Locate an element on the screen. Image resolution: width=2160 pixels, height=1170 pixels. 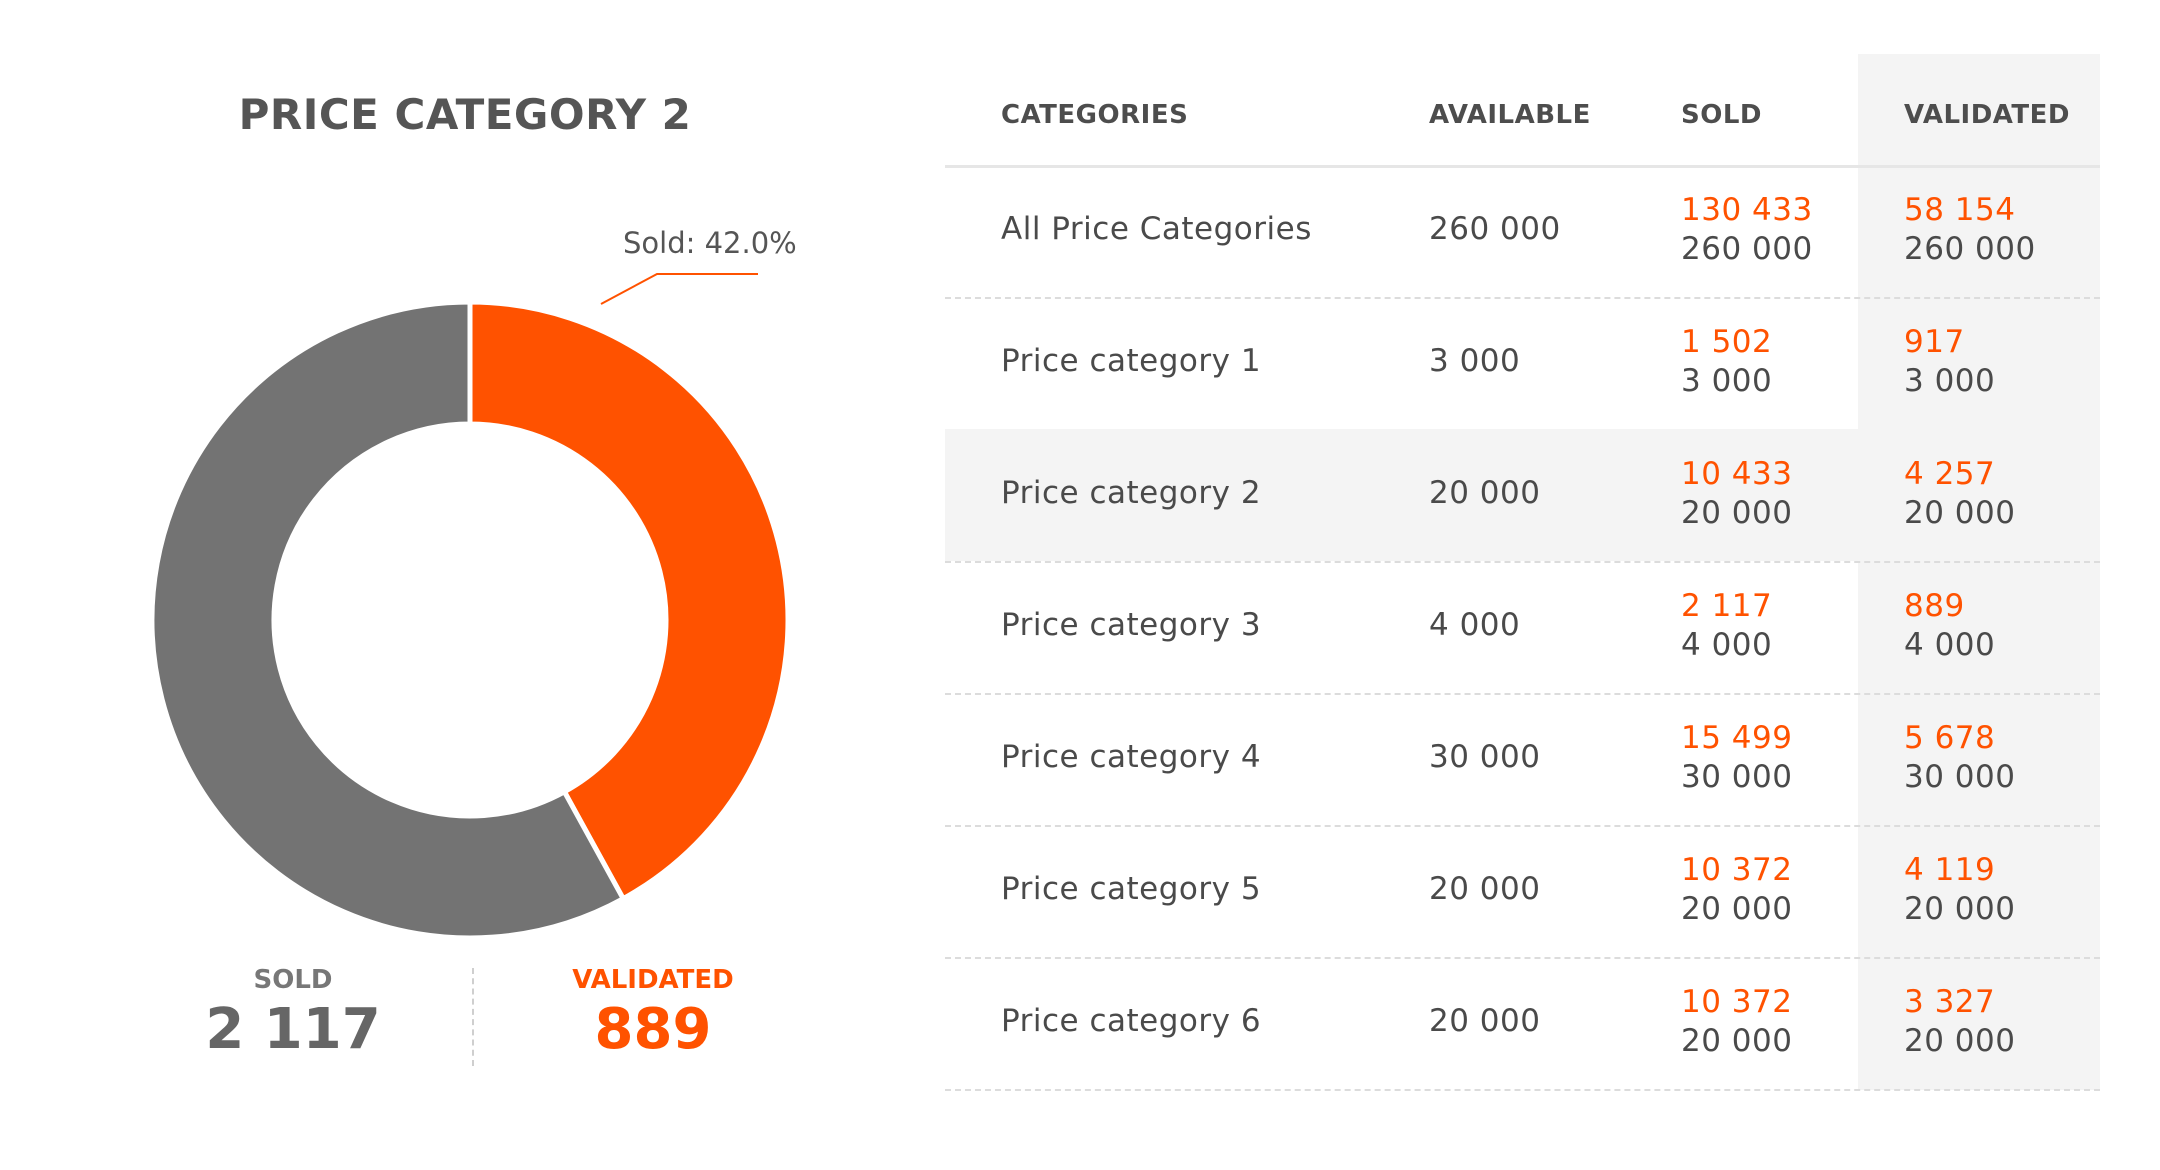
sold-total: 30 000 is located at coordinates (1737, 777).